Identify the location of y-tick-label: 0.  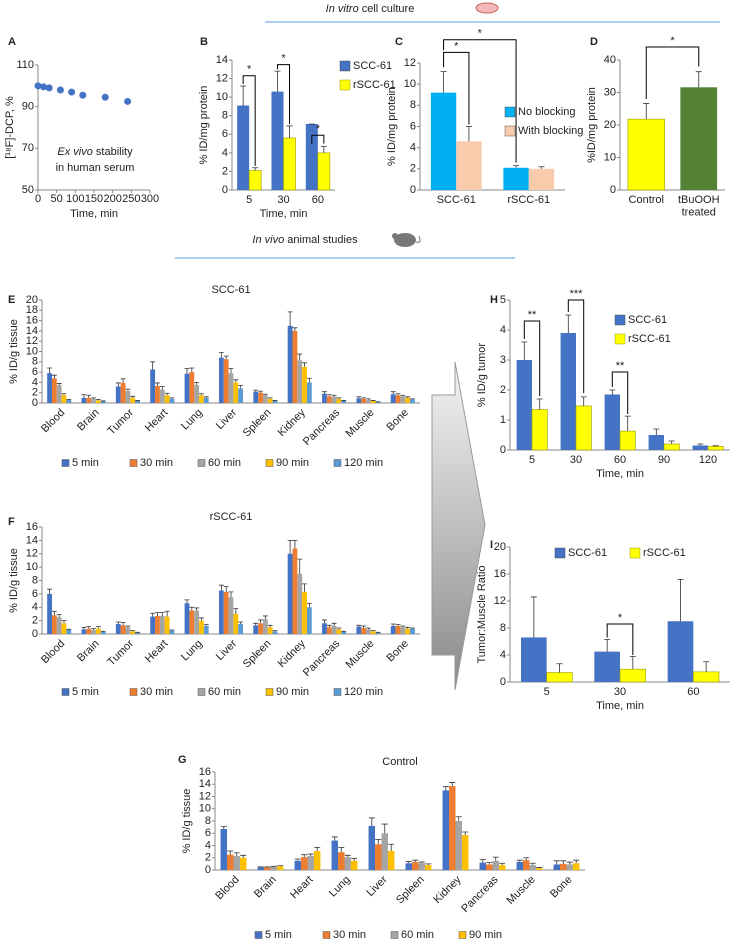
(503, 682).